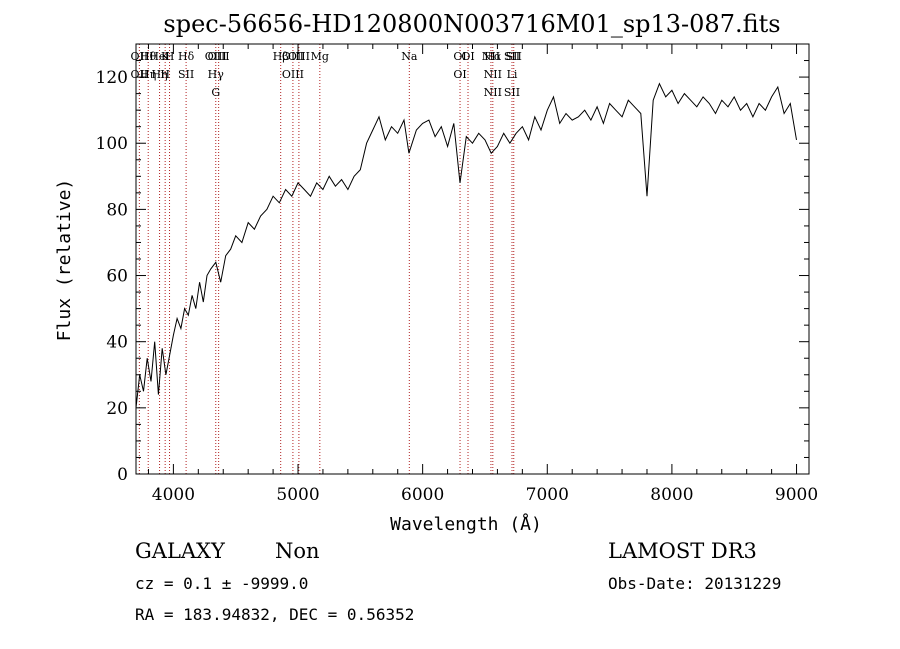 Image resolution: width=900 pixels, height=649 pixels. What do you see at coordinates (117, 409) in the screenshot?
I see `y-tick-label: 20` at bounding box center [117, 409].